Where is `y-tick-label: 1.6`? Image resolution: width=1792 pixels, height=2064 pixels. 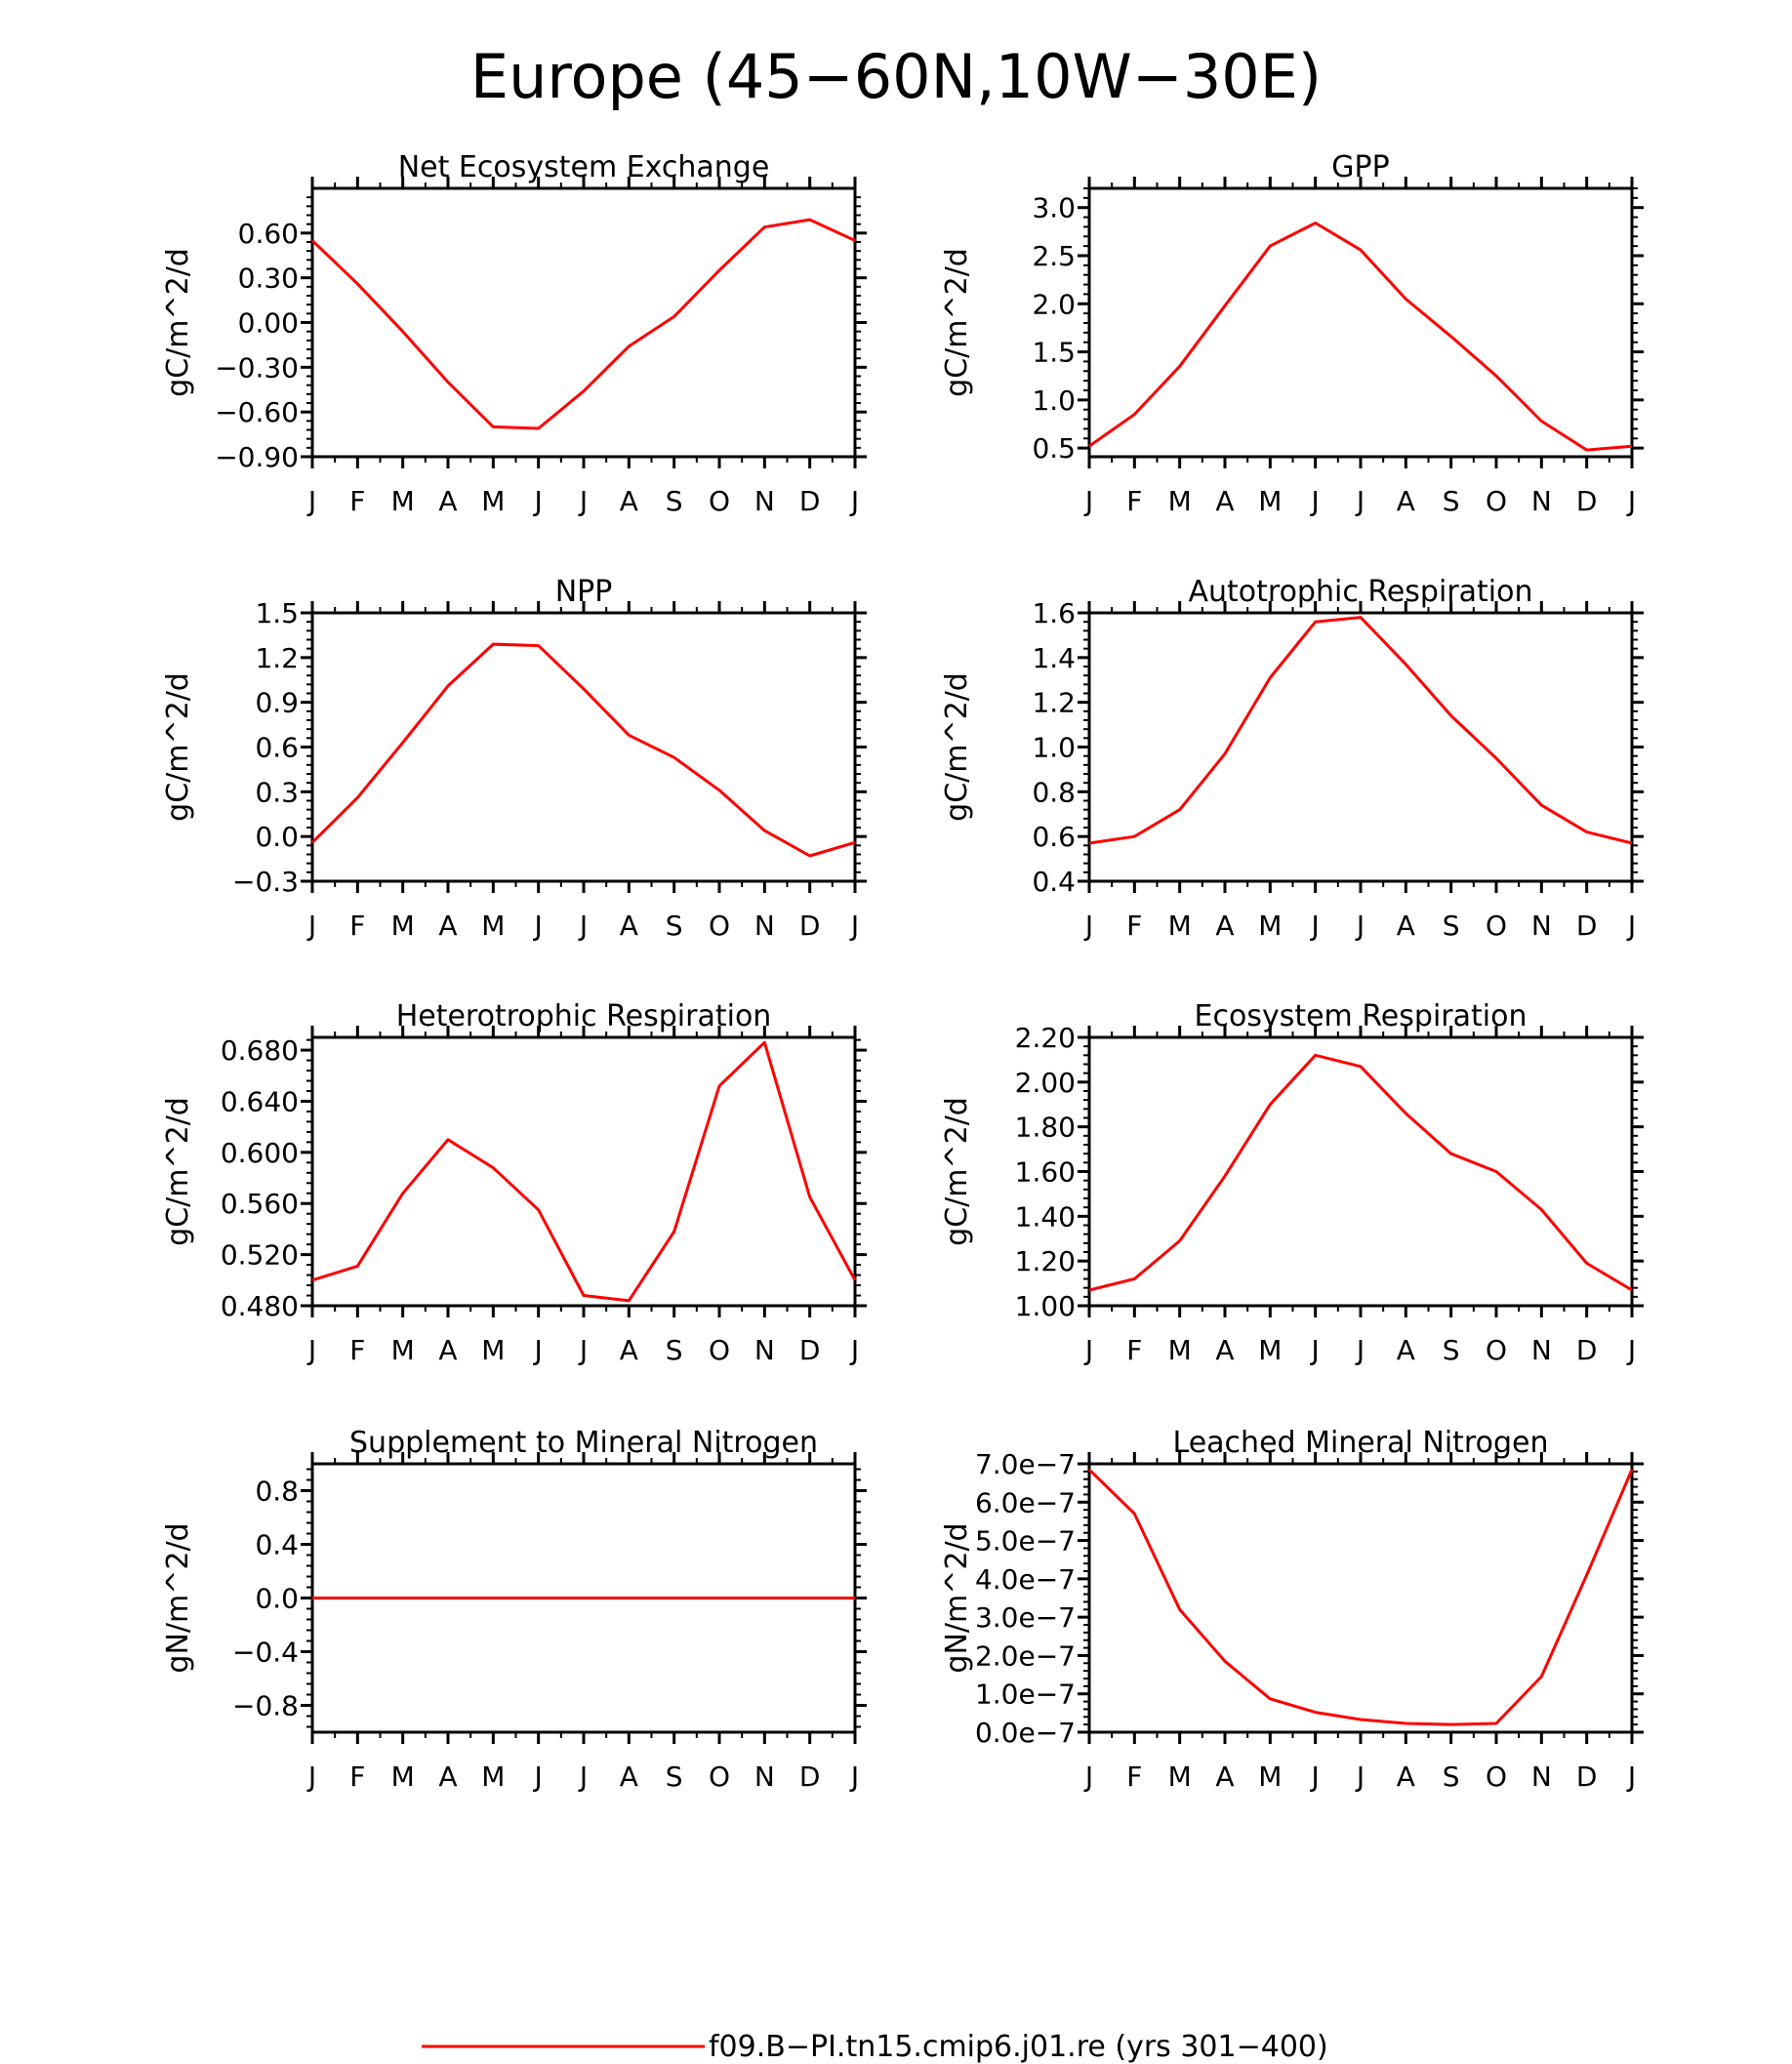 y-tick-label: 1.6 is located at coordinates (1054, 613).